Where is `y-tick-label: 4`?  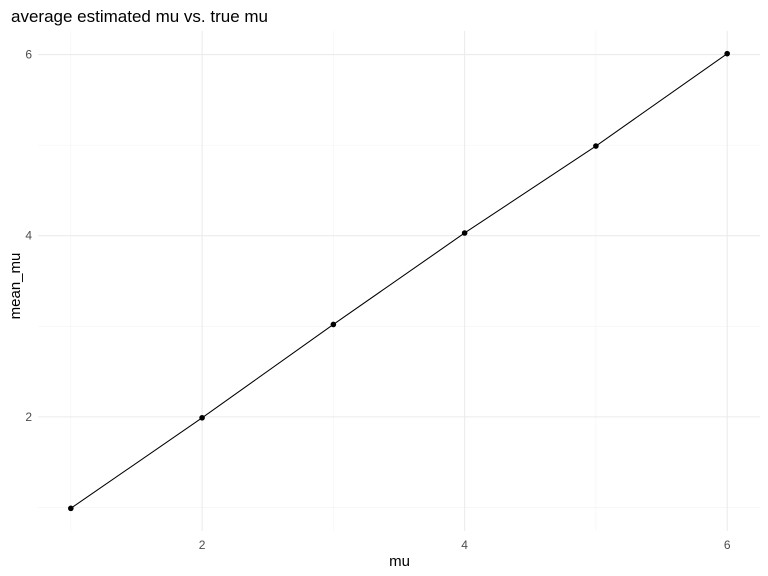 y-tick-label: 4 is located at coordinates (28, 236).